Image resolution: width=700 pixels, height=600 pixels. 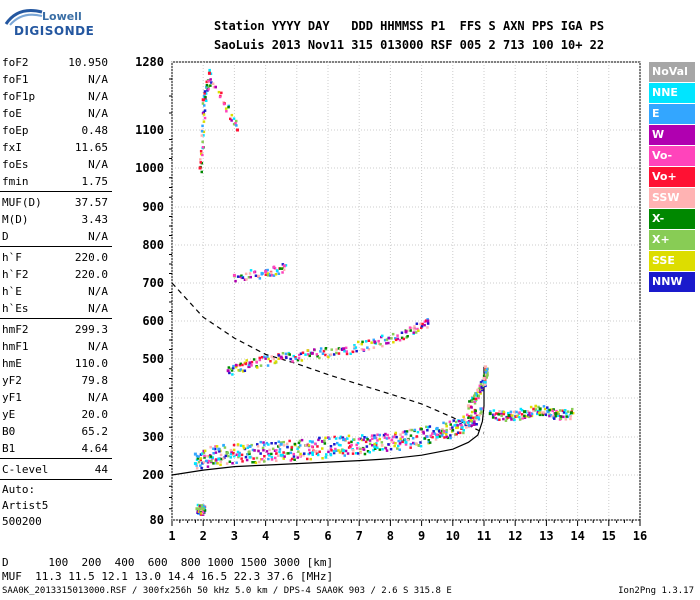 What do you see at coordinates (56, 246) in the screenshot?
I see `param-divider` at bounding box center [56, 246].